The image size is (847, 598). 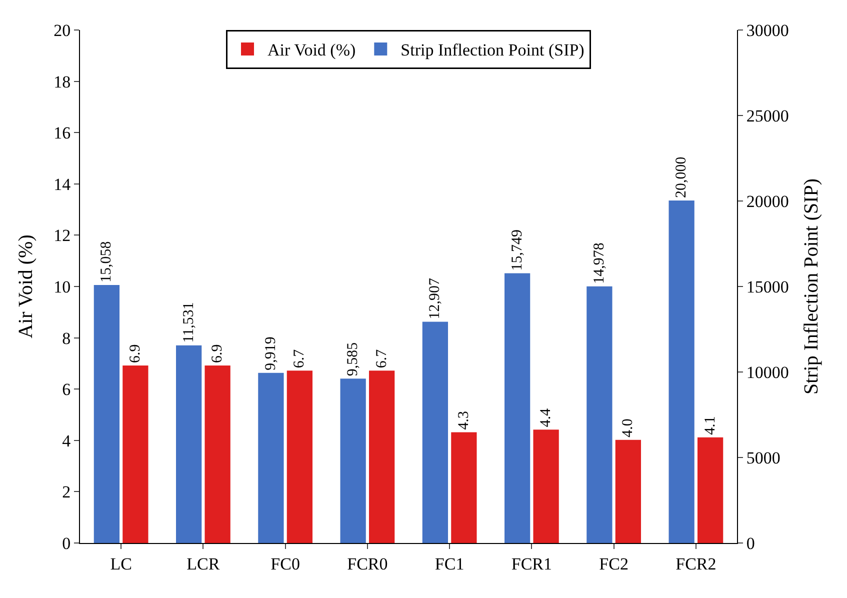 What do you see at coordinates (312, 50) in the screenshot?
I see `legend-label: Air Void (%)` at bounding box center [312, 50].